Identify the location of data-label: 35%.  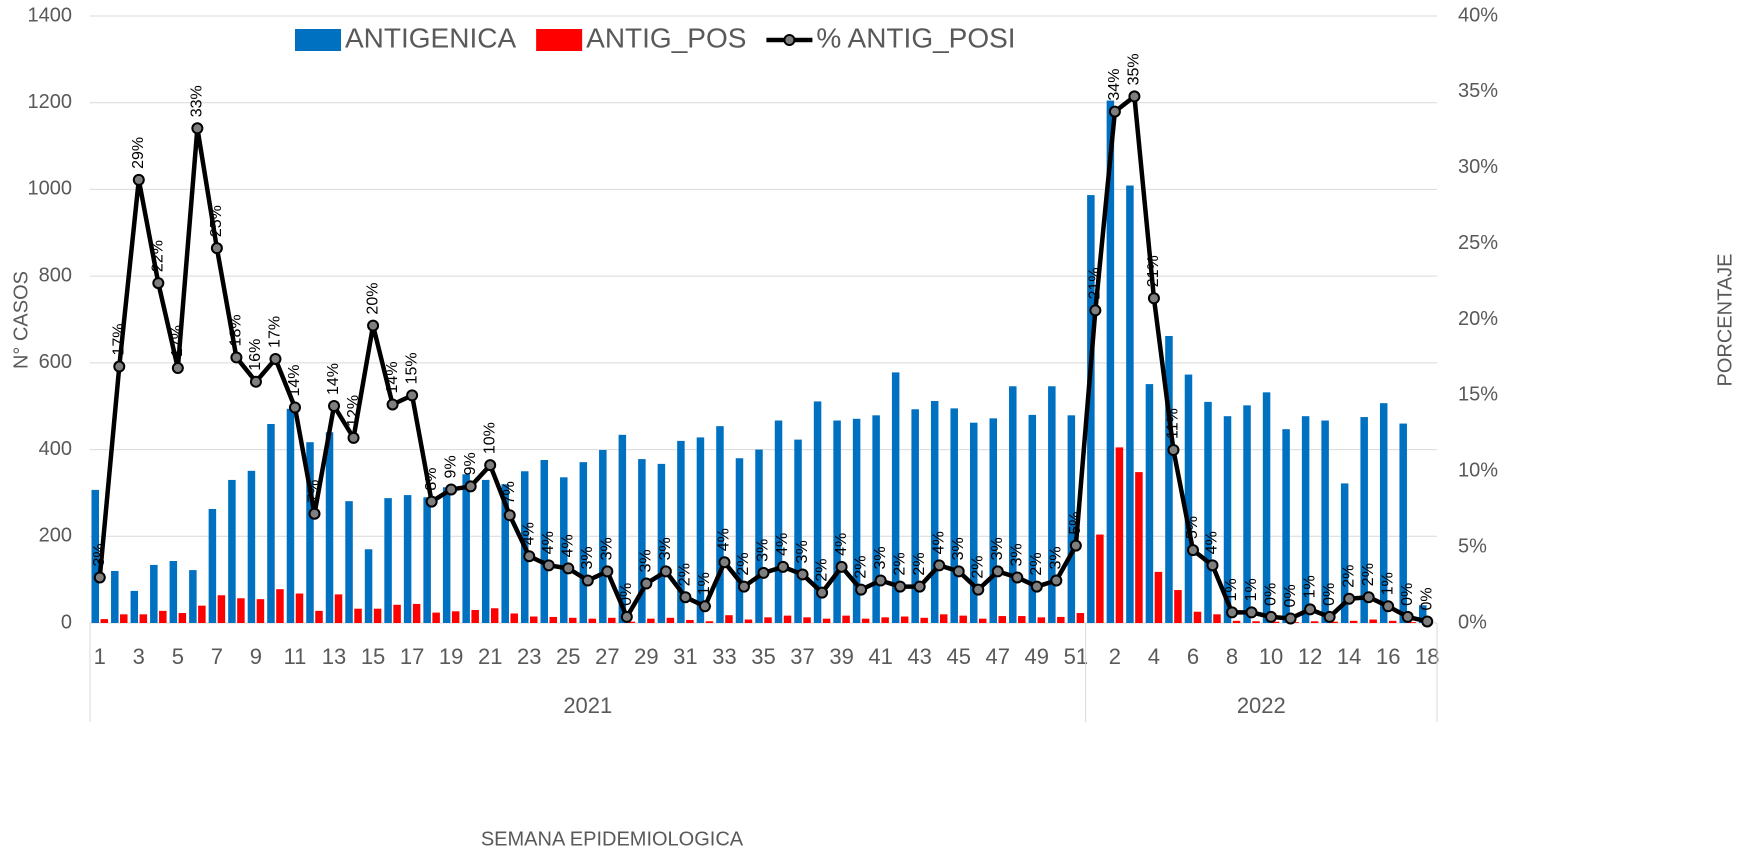
(1134, 69).